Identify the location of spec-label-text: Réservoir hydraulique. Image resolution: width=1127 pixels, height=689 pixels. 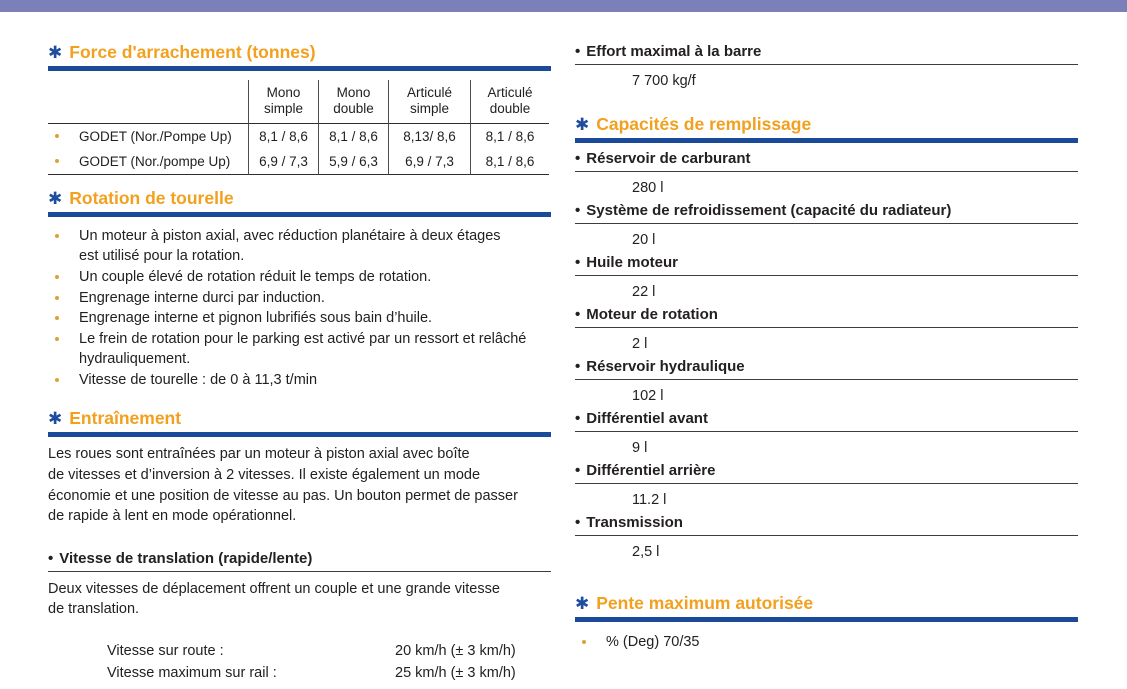
(665, 366).